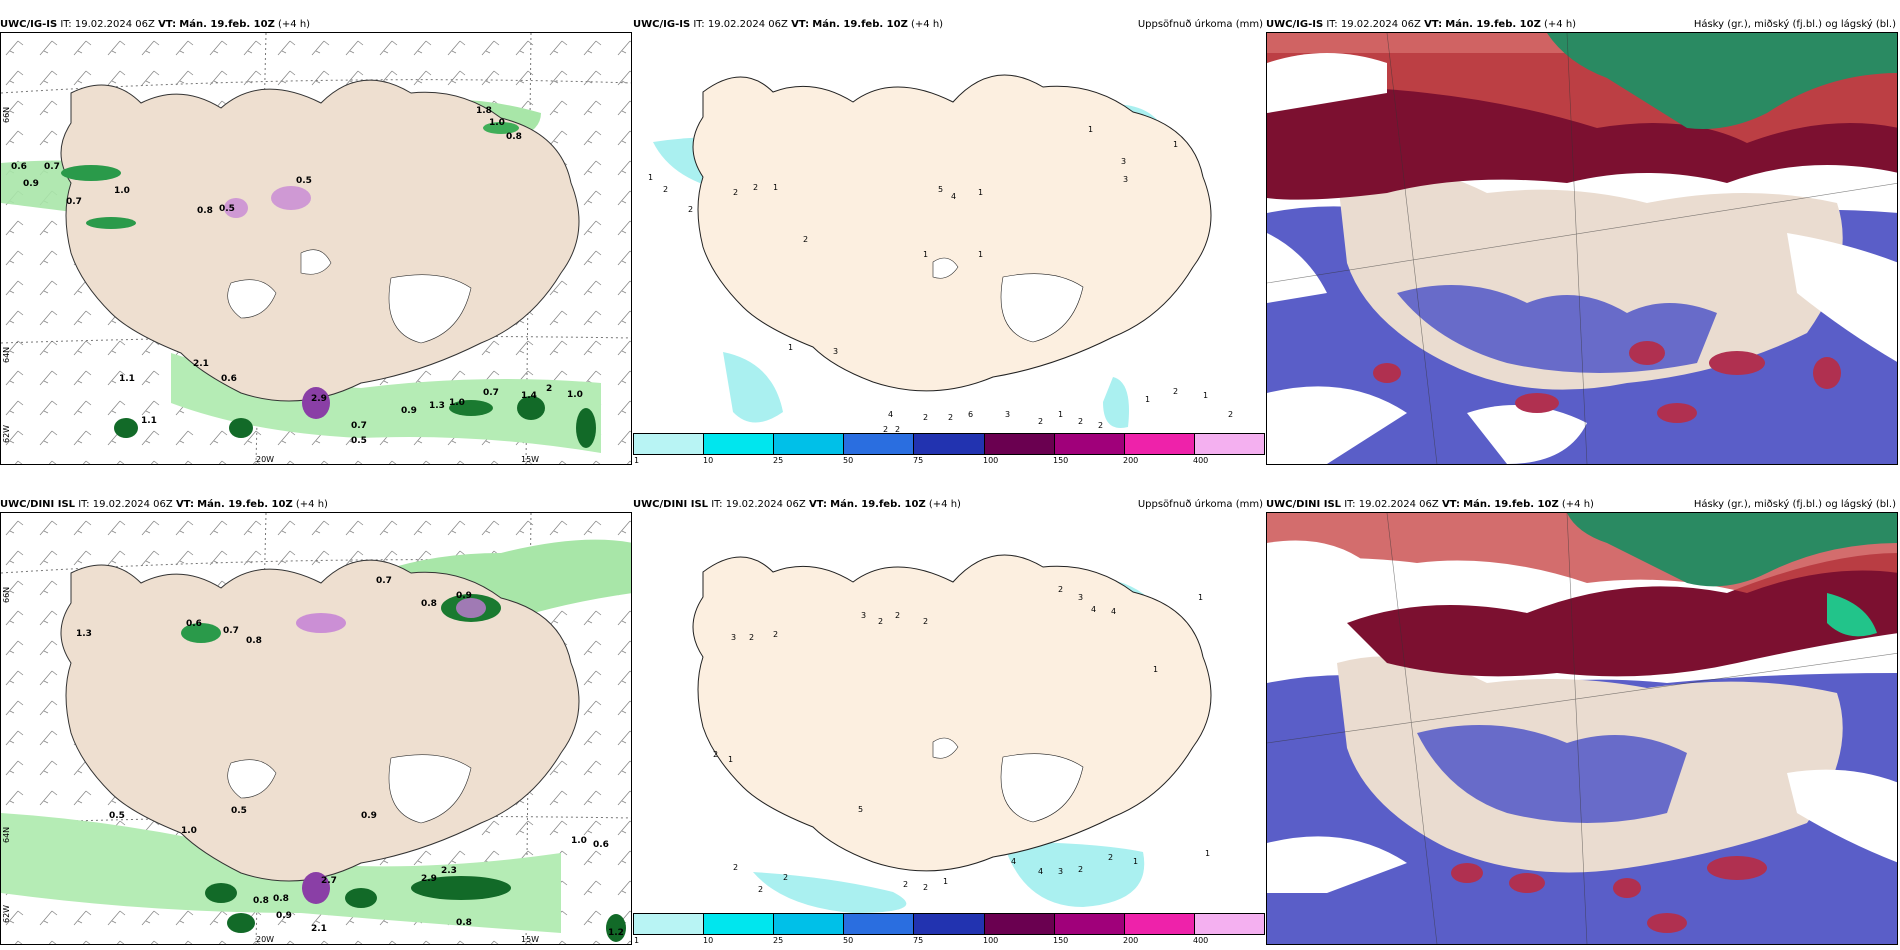 This screenshot has height=950, width=1900. I want to click on lon-label: 20W, so click(265, 459).